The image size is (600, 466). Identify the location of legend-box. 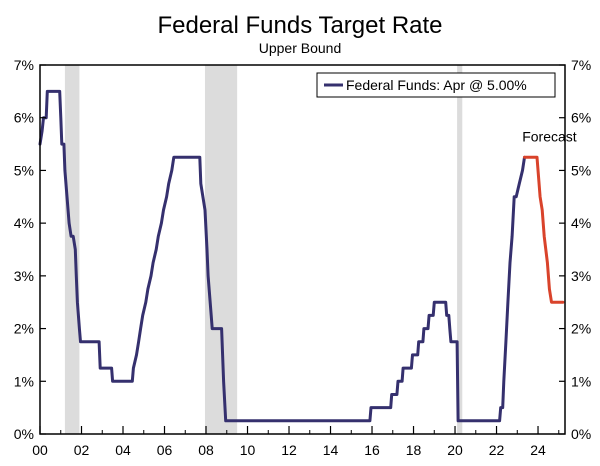
(436, 85).